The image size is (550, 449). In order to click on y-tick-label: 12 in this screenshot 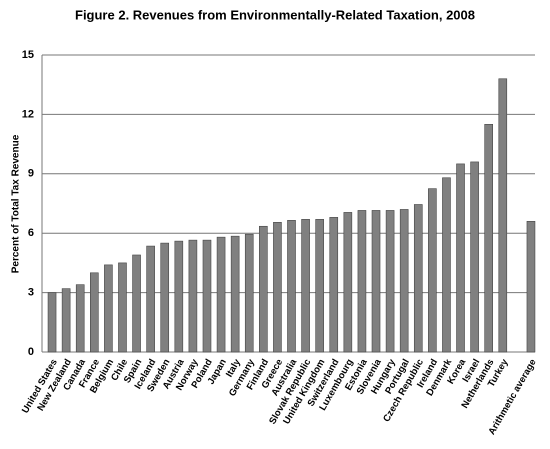, I will do `click(28, 114)`.